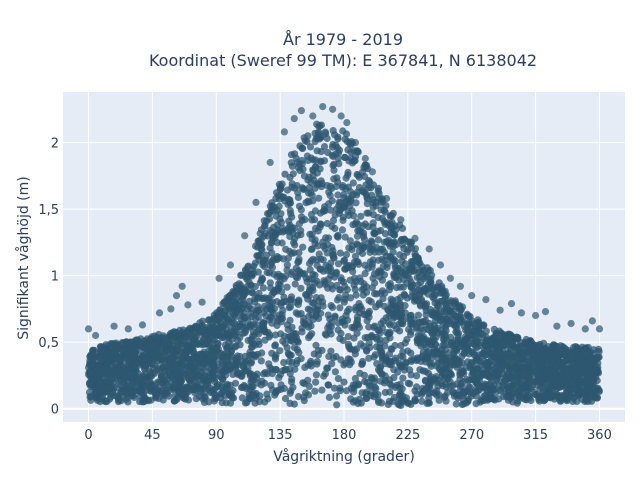  Describe the element at coordinates (55, 277) in the screenshot. I see `y-tick-label: 1` at that location.